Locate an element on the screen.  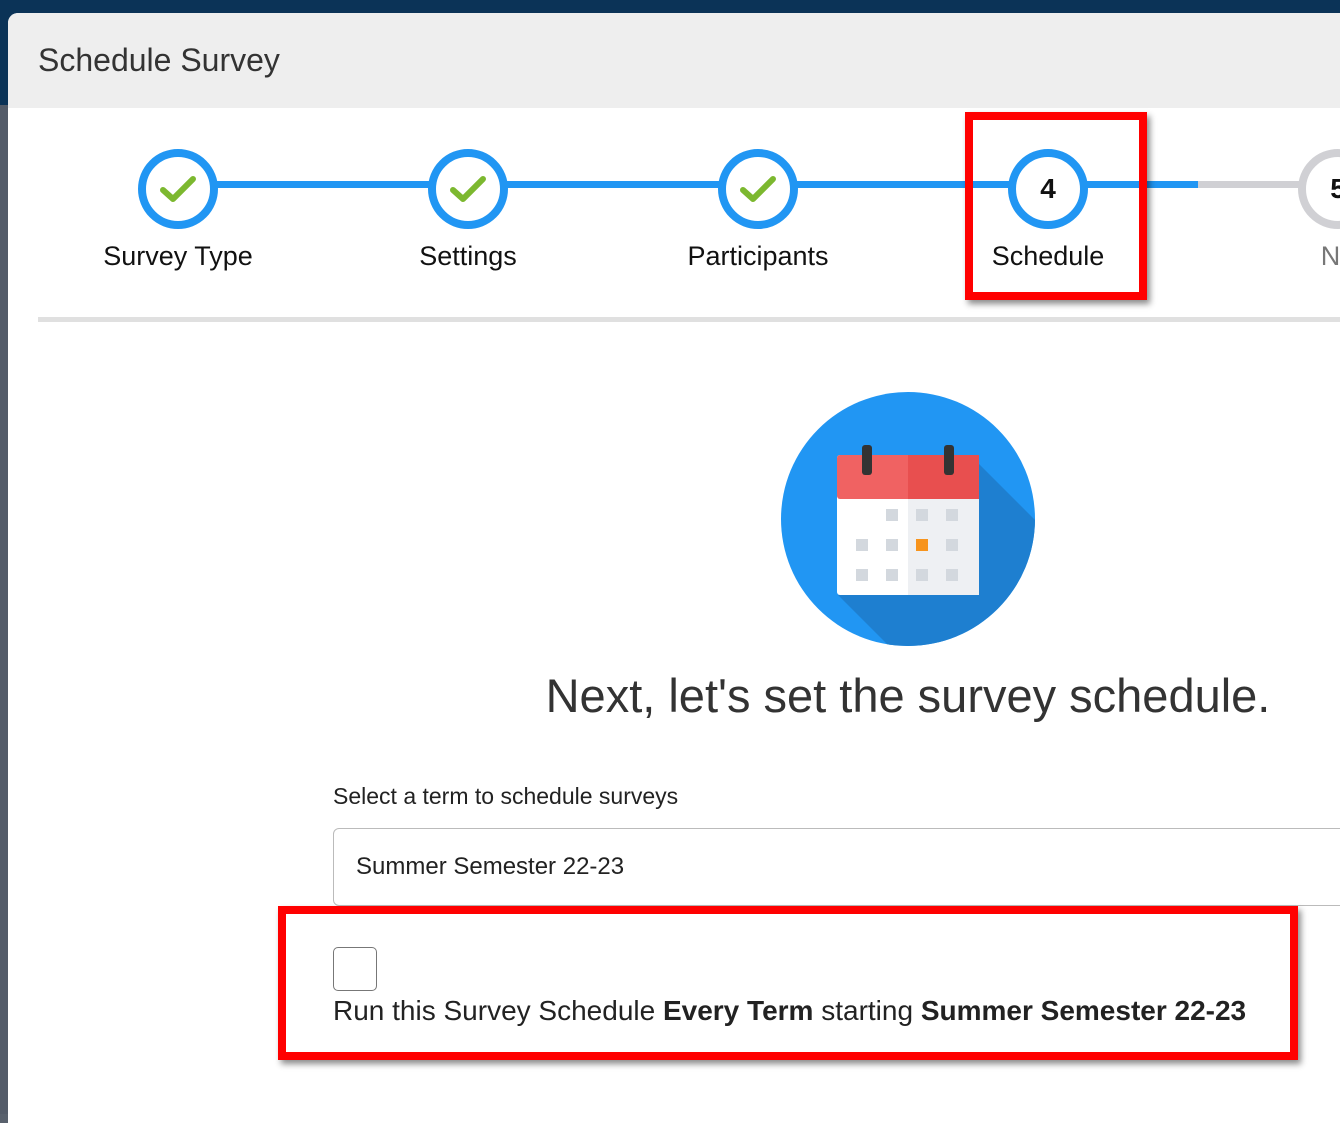
highlight-box-schedule-step is located at coordinates (1056, 206).